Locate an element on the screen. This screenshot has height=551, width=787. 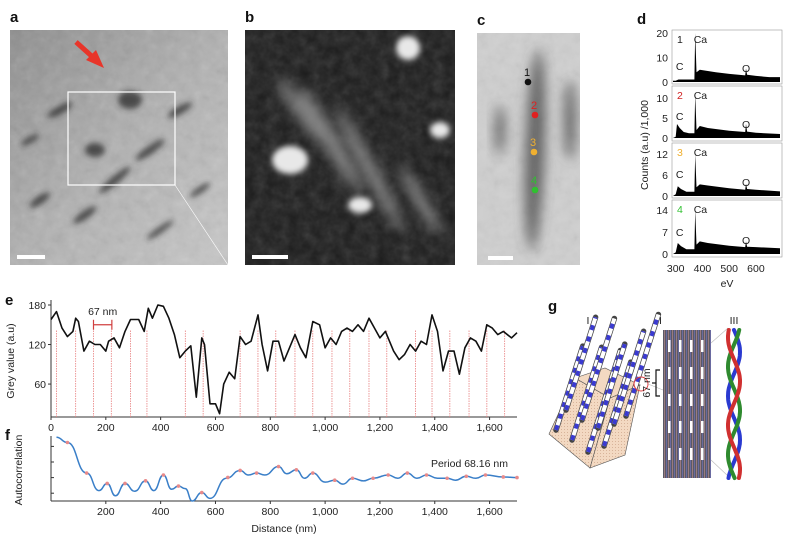
d-xtick: 400 is located at coordinates (703, 269).